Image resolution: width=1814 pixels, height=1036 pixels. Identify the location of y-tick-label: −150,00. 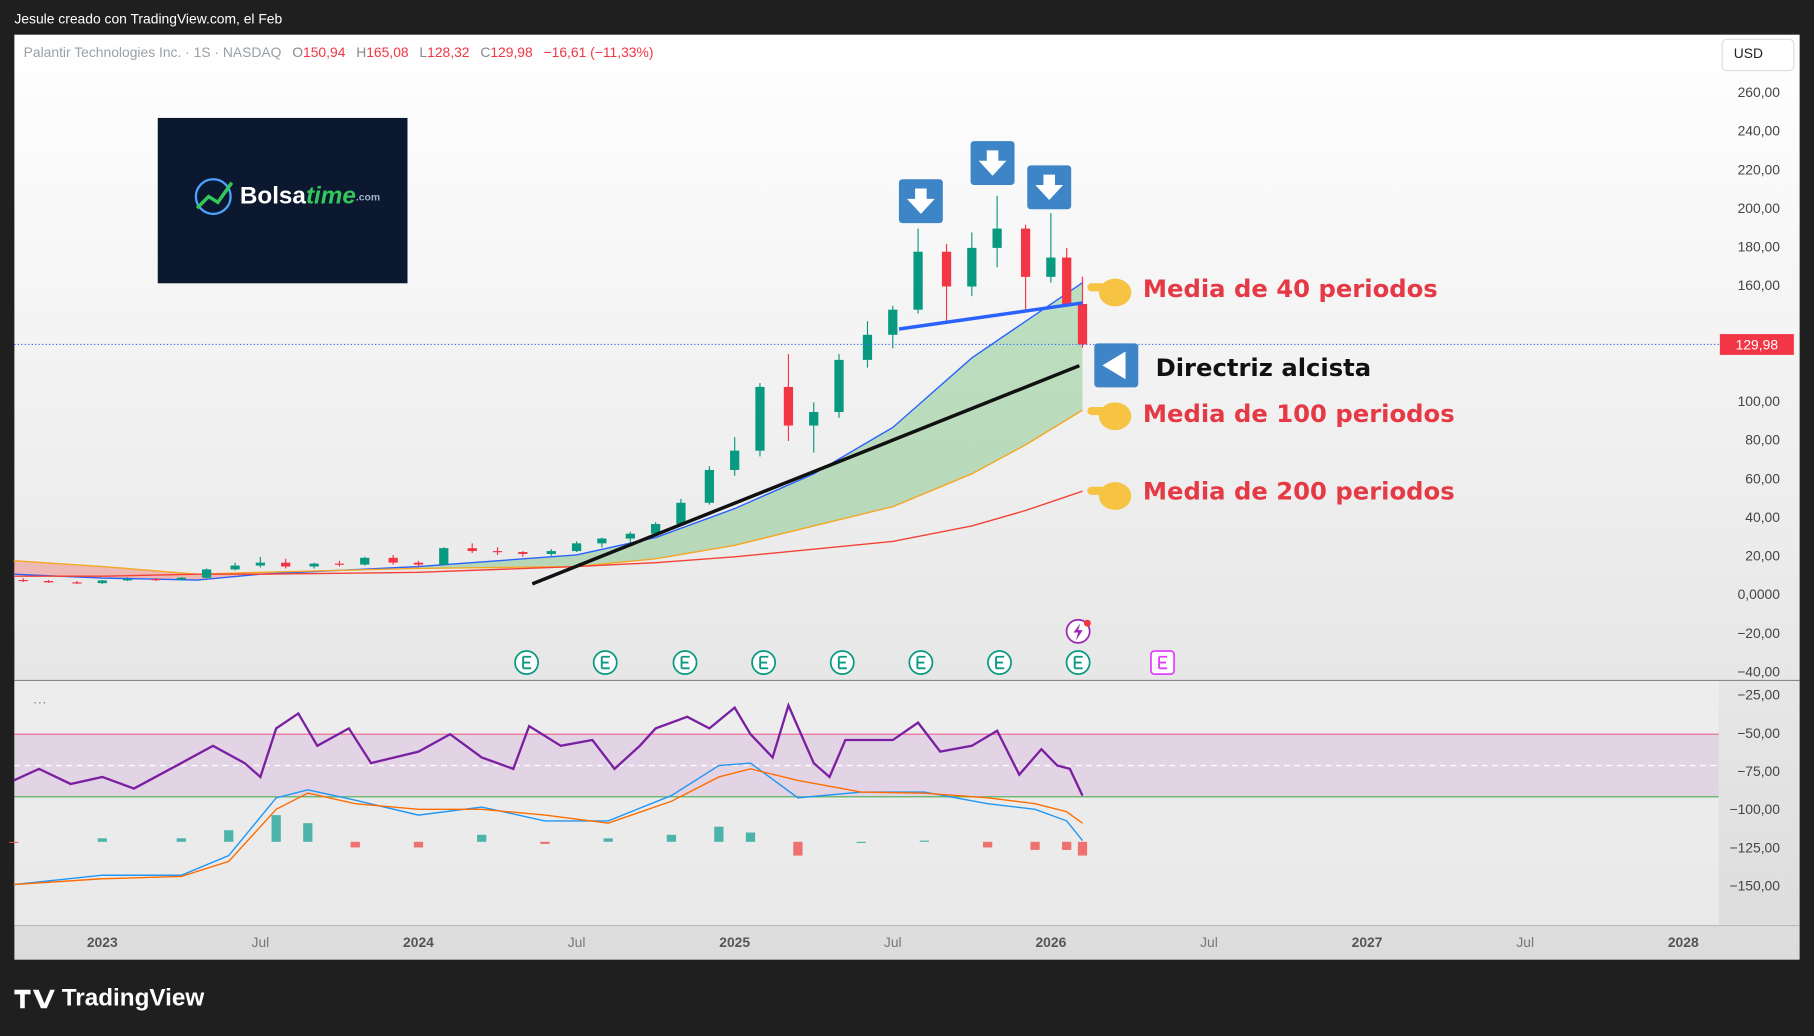
(1754, 886).